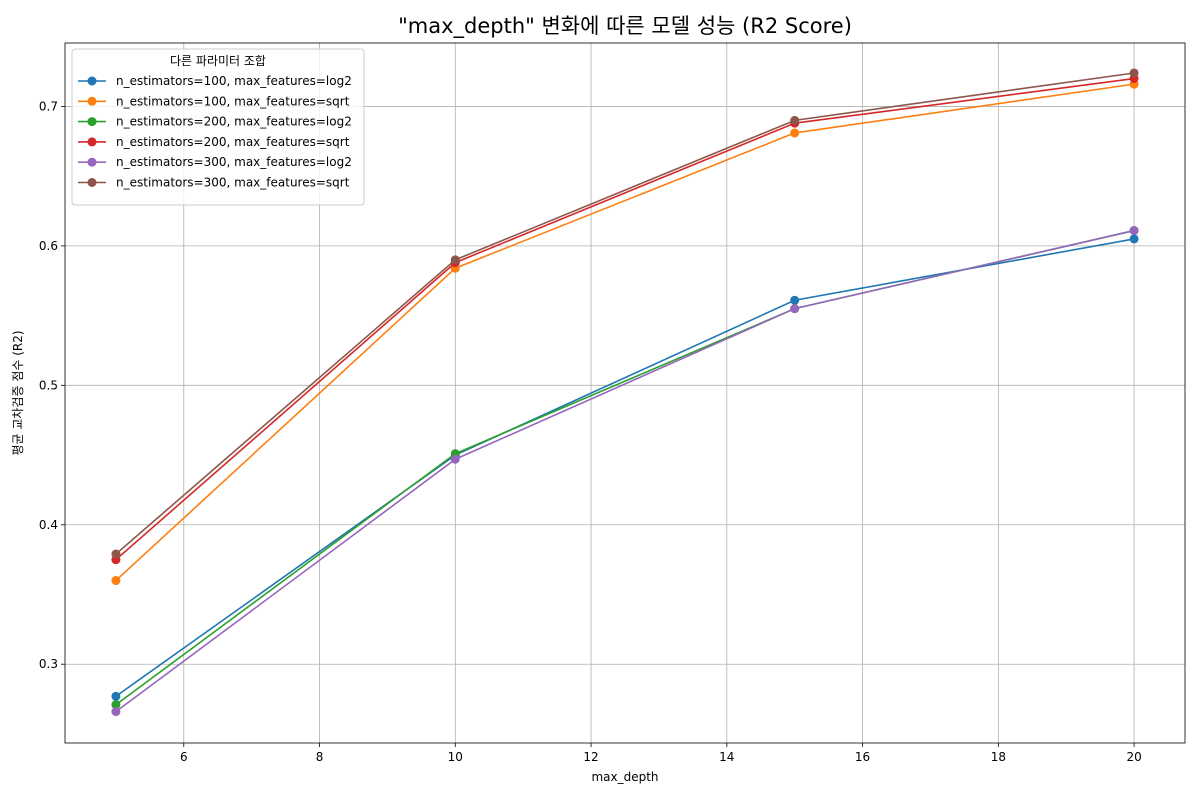 The image size is (1200, 800). Describe the element at coordinates (590, 757) in the screenshot. I see `x-tick-label: 12` at that location.